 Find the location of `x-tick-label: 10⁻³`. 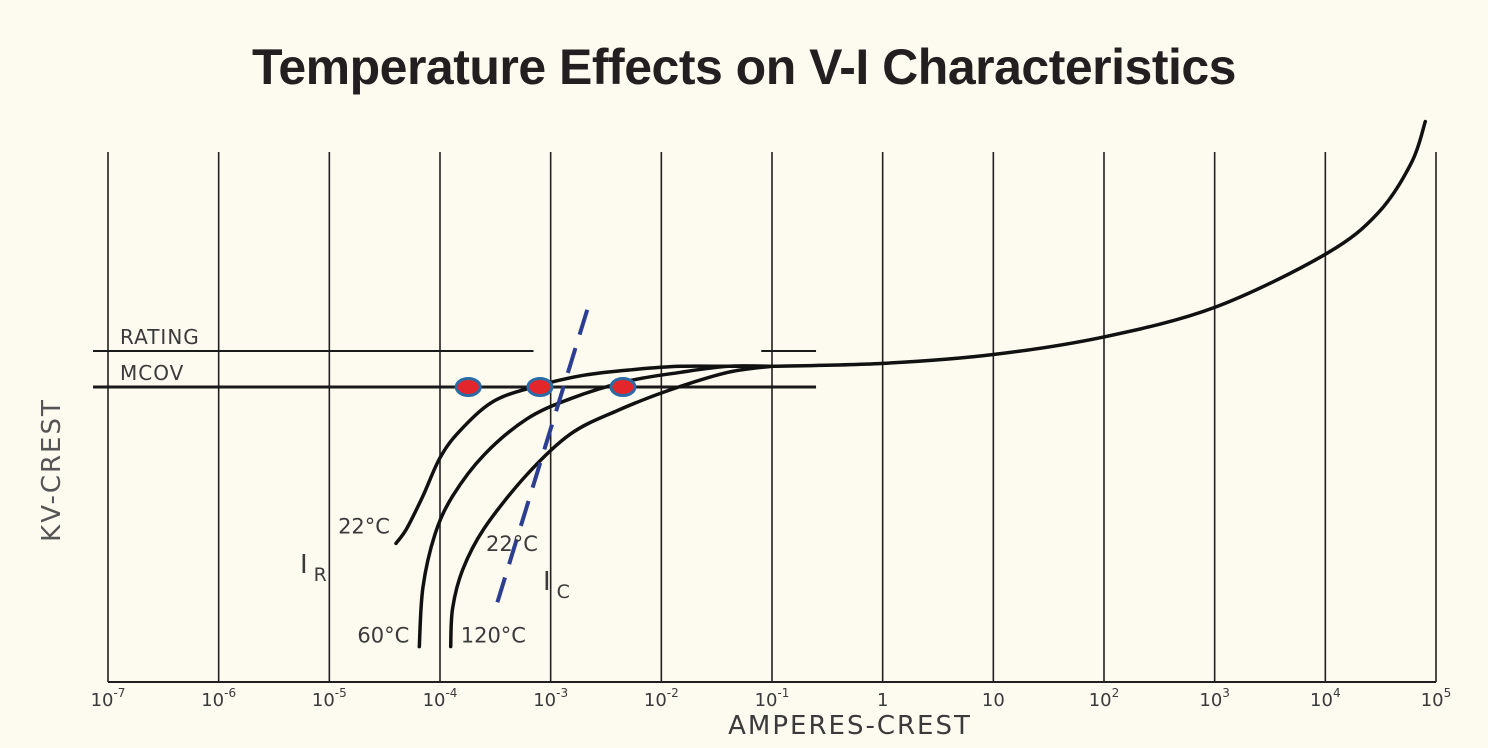

x-tick-label: 10⁻³ is located at coordinates (550, 698).